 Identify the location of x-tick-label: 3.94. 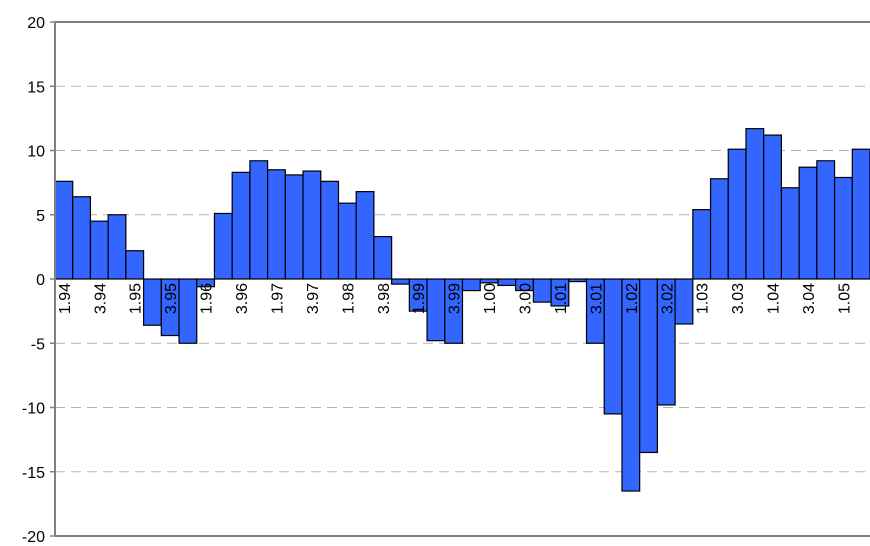
(100, 298).